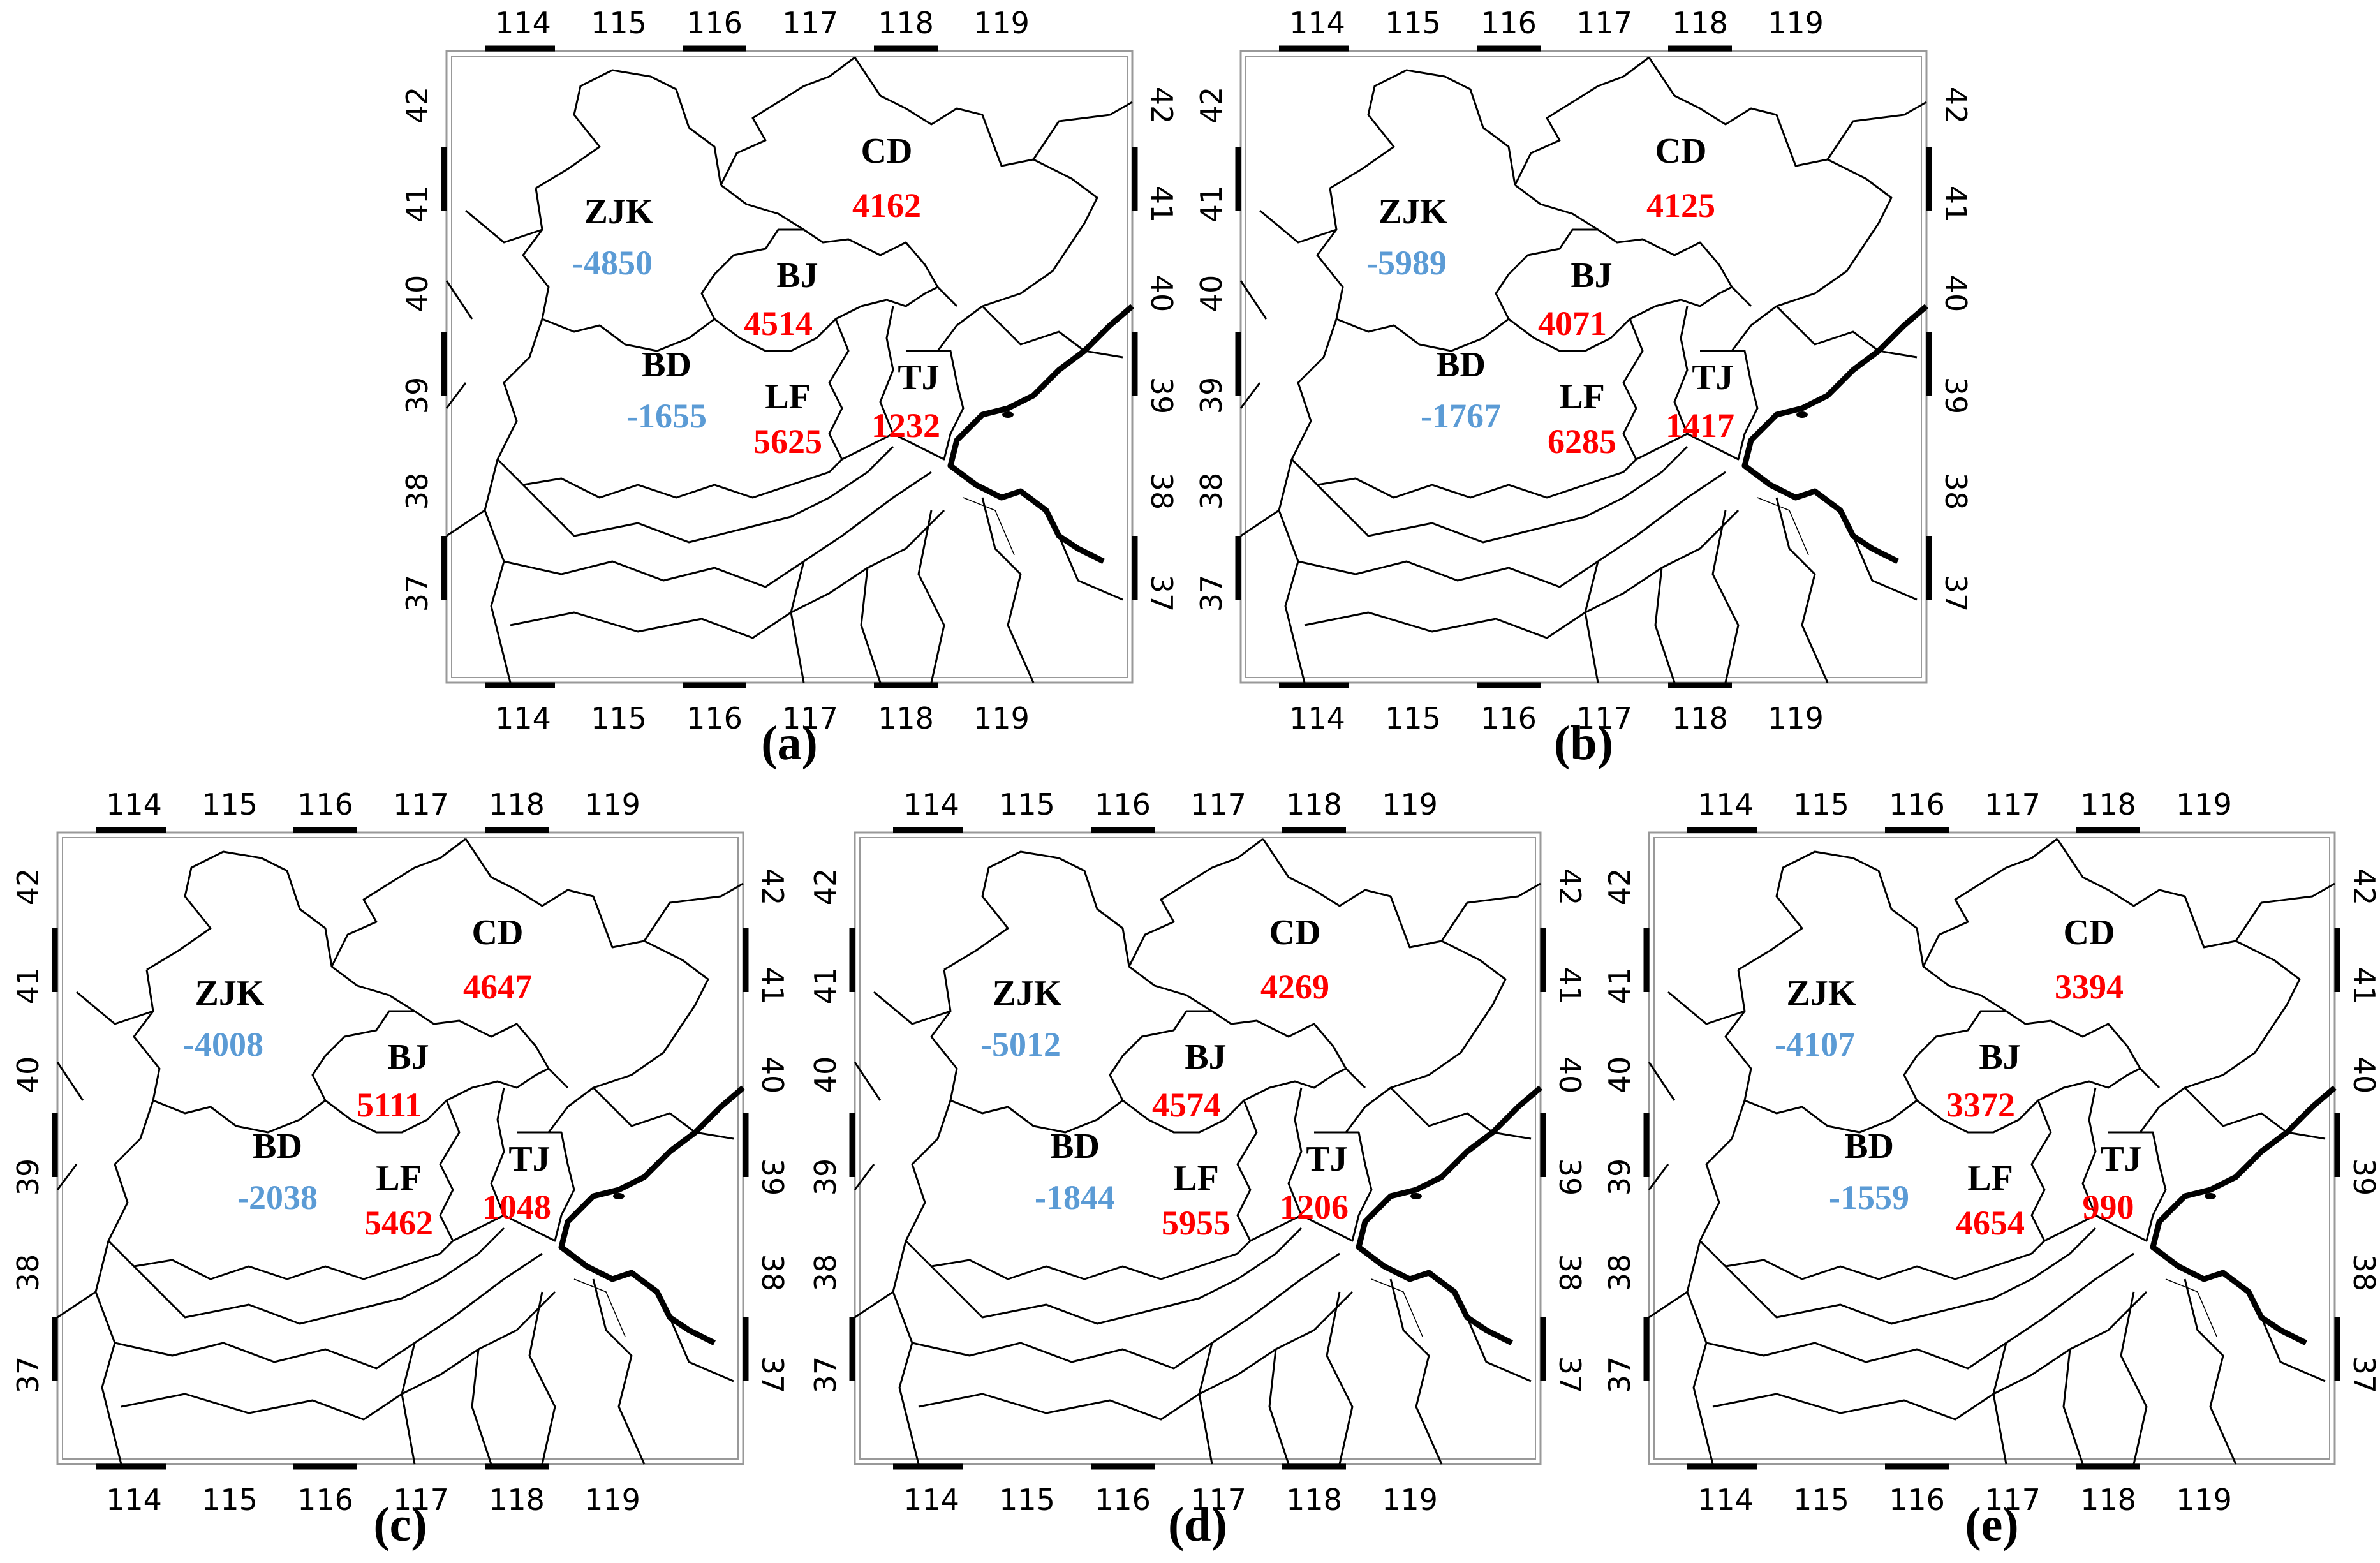  What do you see at coordinates (516, 1207) in the screenshot?
I see `region-value-tj: 1048` at bounding box center [516, 1207].